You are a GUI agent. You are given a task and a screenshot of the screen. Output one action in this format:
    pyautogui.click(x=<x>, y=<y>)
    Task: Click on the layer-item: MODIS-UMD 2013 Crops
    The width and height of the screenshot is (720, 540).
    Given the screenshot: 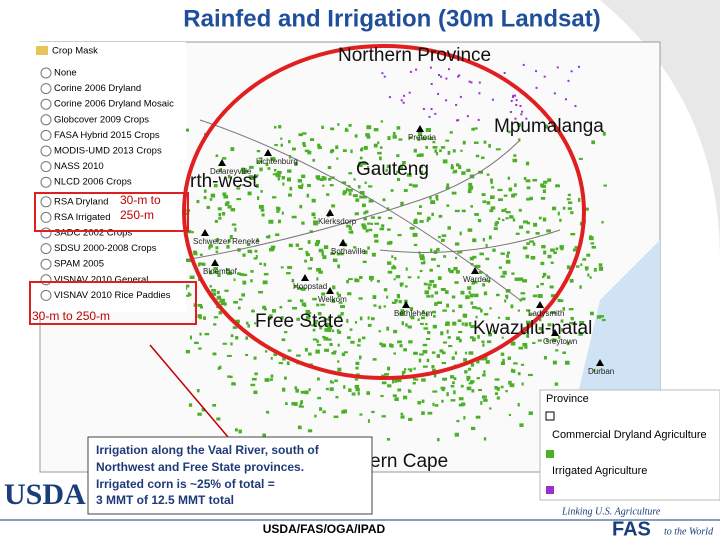 What is the action you would take?
    pyautogui.click(x=108, y=151)
    